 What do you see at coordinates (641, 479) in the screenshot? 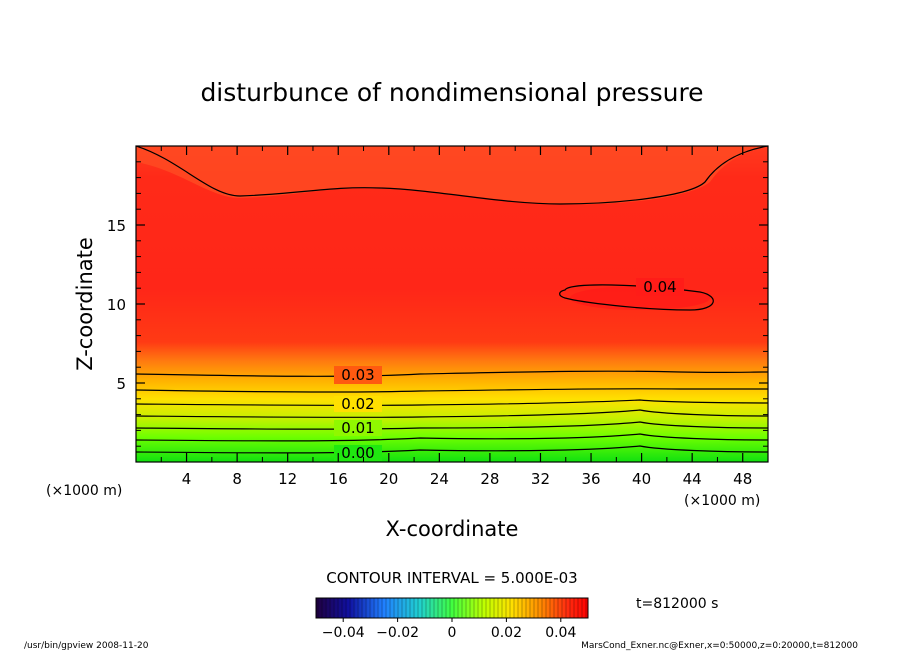
I see `x-tick-label: 40` at bounding box center [641, 479].